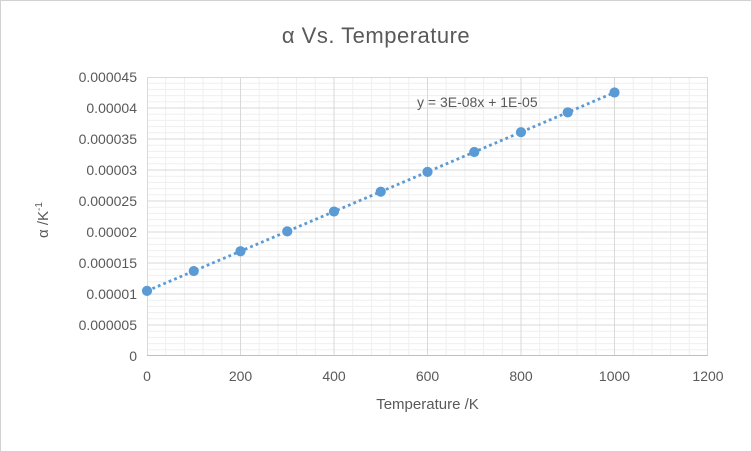 Image resolution: width=752 pixels, height=452 pixels. I want to click on trendline-equation-label: y = 3E-08x + 1E-05, so click(477, 102).